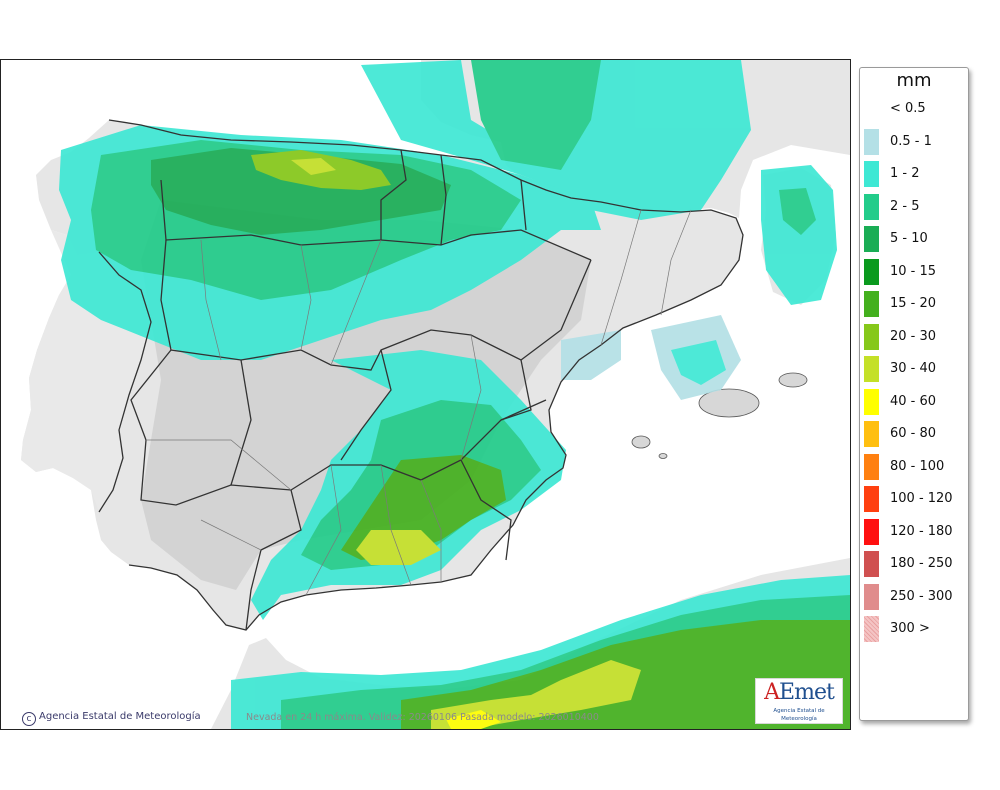  I want to click on legend-label: 5 - 10, so click(909, 238).